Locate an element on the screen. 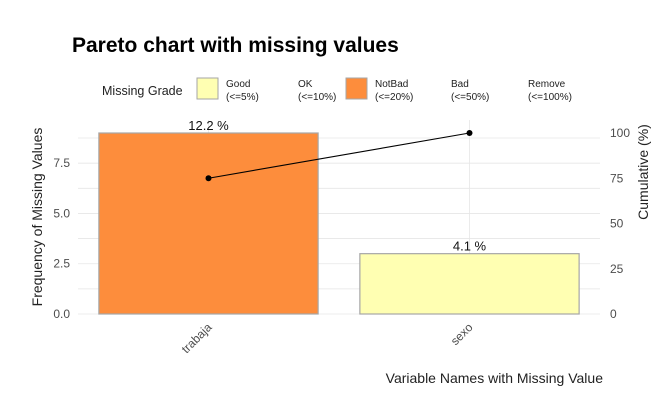  y2-tick-label: 100 is located at coordinates (620, 133).